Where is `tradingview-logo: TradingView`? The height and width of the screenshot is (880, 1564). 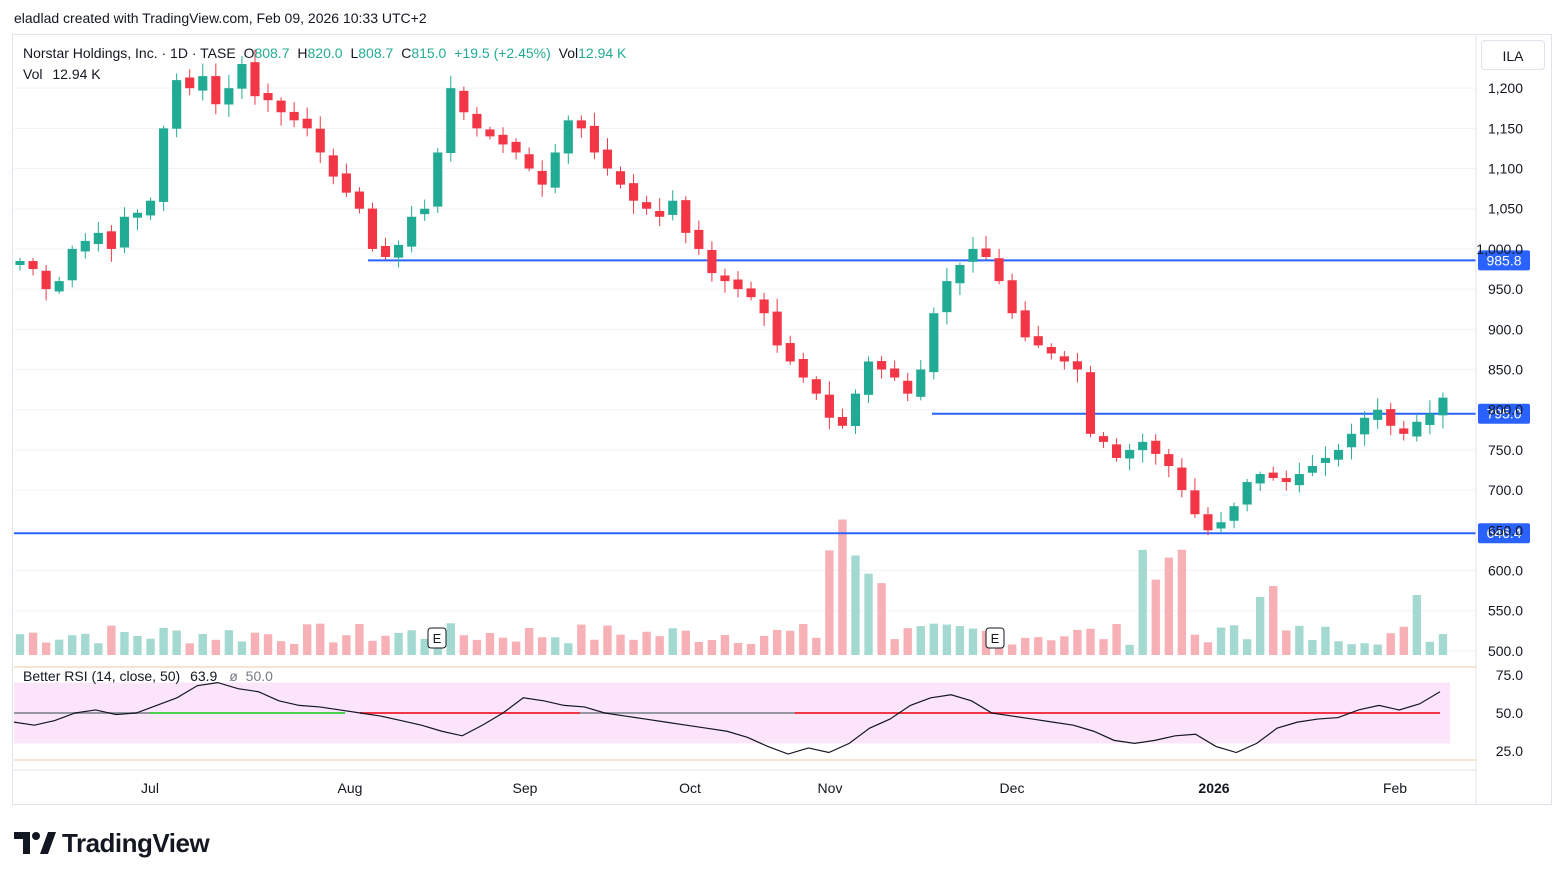 tradingview-logo: TradingView is located at coordinates (112, 843).